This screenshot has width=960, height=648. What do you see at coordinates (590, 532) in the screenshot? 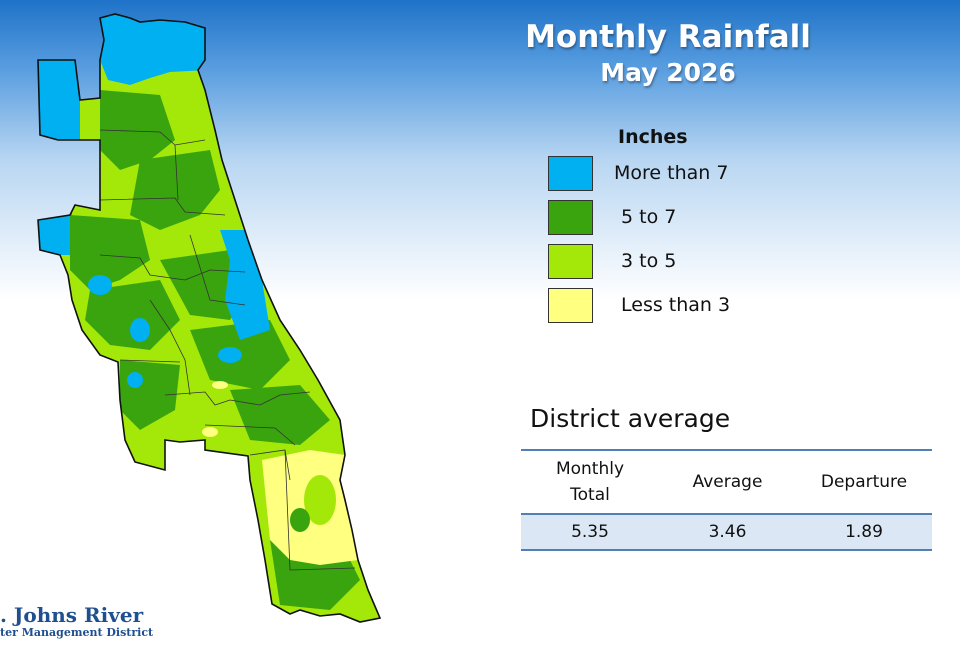
I see `table-cell: 5.35` at bounding box center [590, 532].